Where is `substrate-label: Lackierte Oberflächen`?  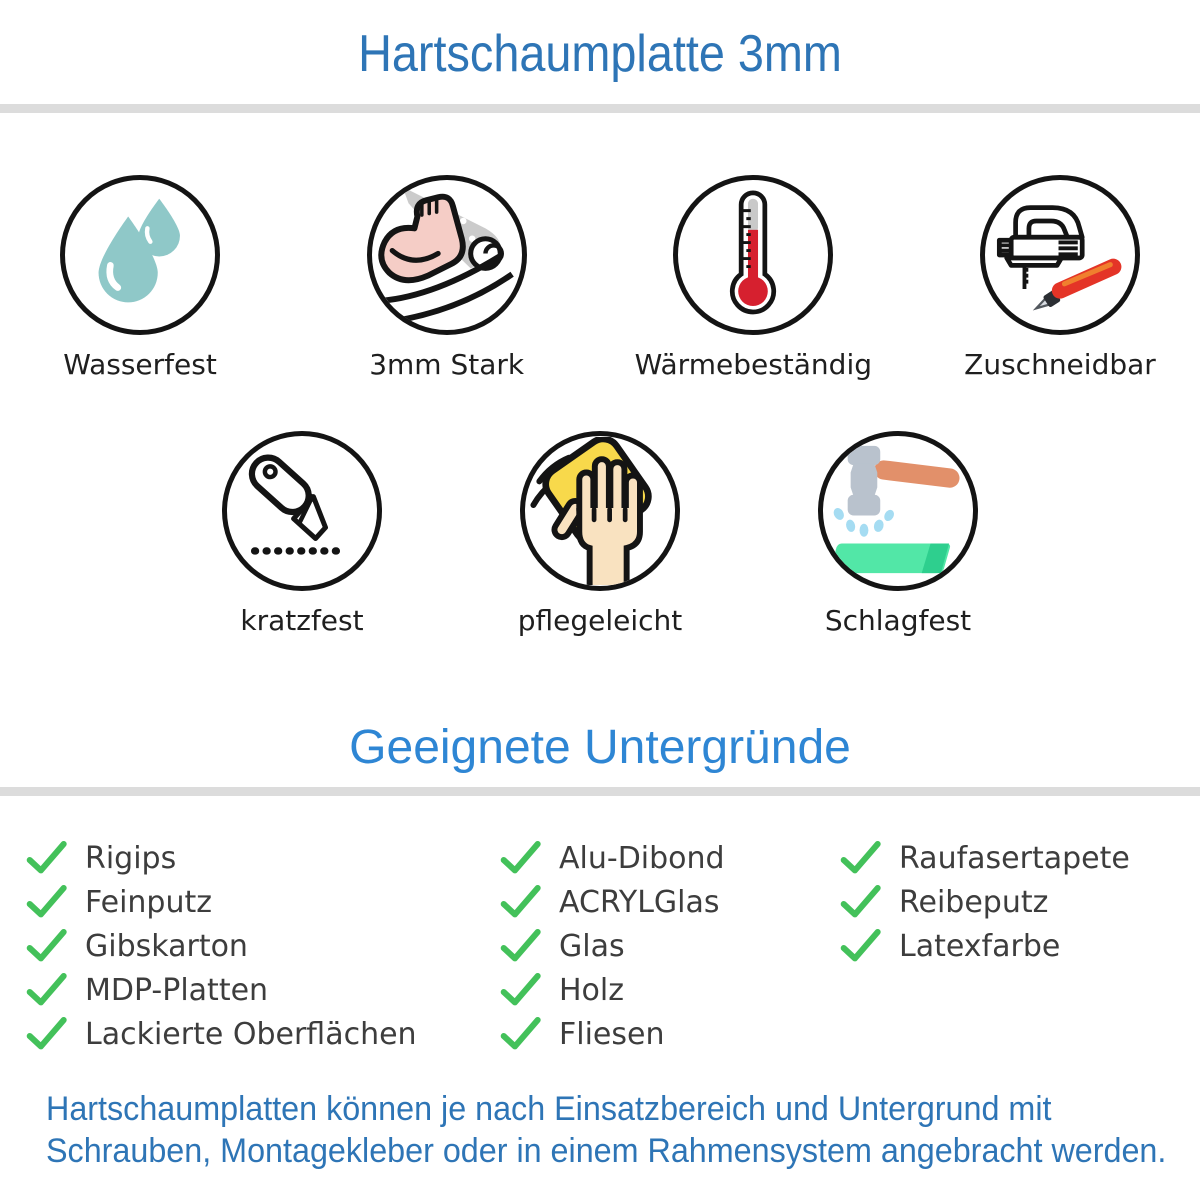
substrate-label: Lackierte Oberflächen is located at coordinates (251, 1034).